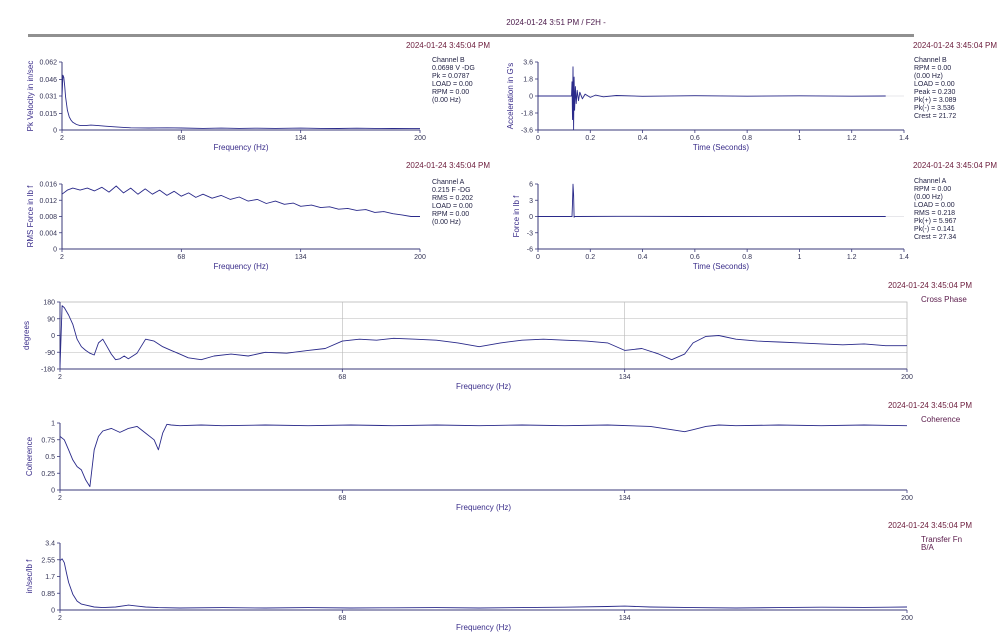 This screenshot has height=639, width=1000. What do you see at coordinates (530, 233) in the screenshot?
I see `y-tick-label: -3` at bounding box center [530, 233].